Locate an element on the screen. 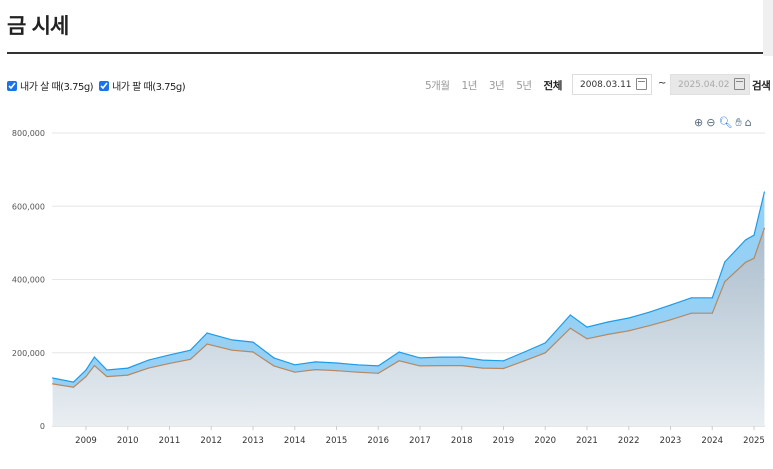 This screenshot has height=469, width=773. end-date-input: 2025.04.02 is located at coordinates (710, 84).